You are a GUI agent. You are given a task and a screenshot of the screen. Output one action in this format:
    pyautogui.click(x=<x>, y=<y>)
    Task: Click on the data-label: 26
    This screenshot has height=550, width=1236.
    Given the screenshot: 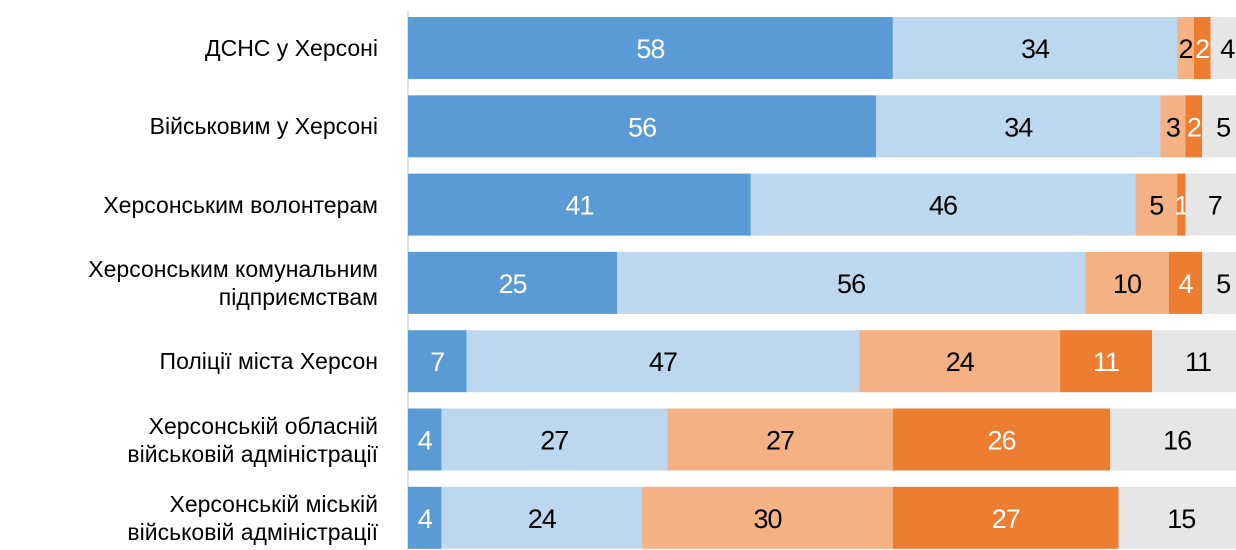 What is the action you would take?
    pyautogui.click(x=1002, y=441)
    